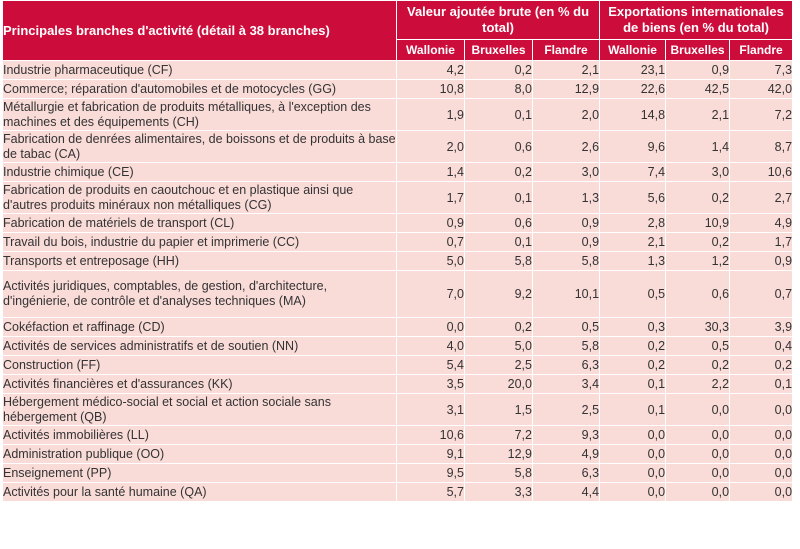 This screenshot has width=800, height=549. Describe the element at coordinates (430, 294) in the screenshot. I see `value-cell: 7,0` at that location.